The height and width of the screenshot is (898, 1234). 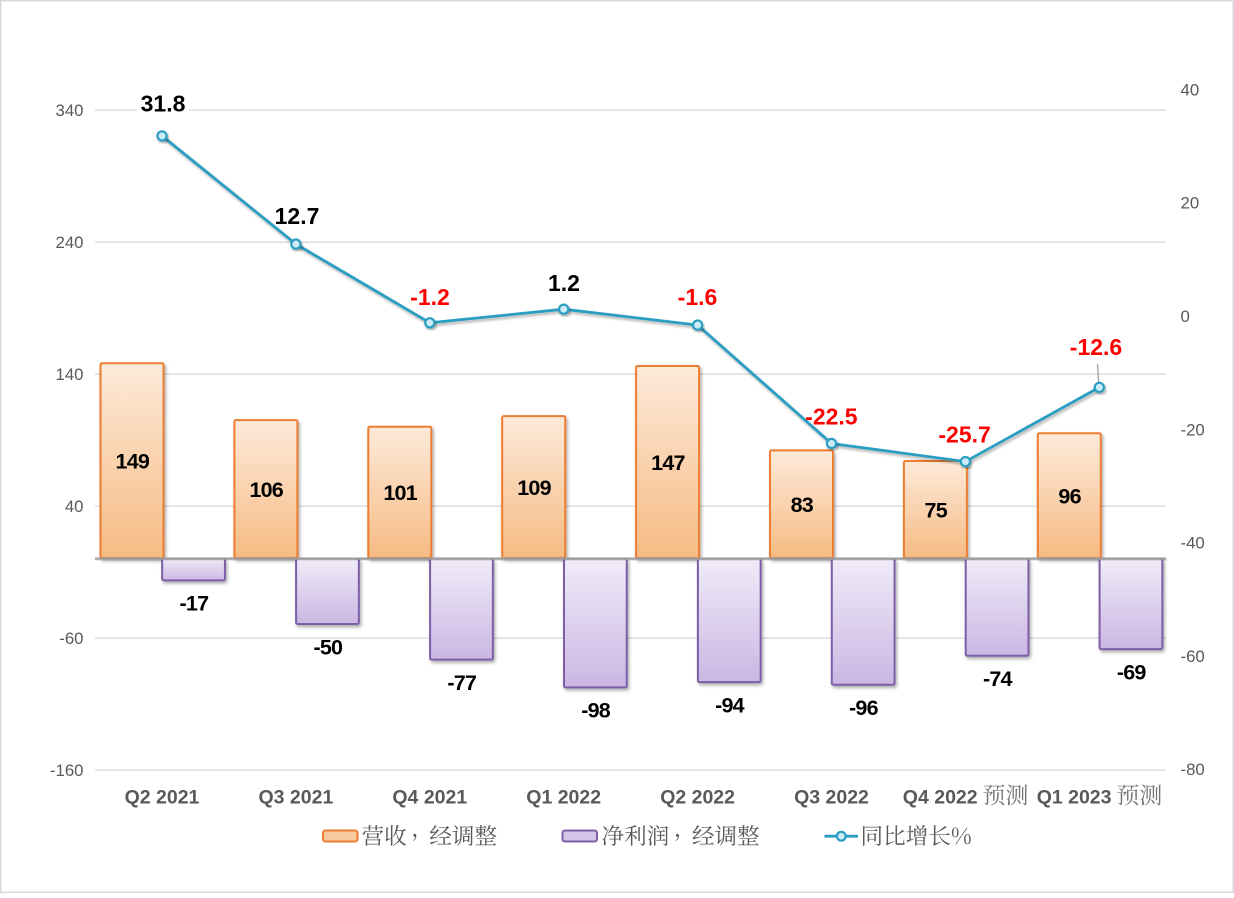 I want to click on svg-text: 140, so click(x=70, y=374).